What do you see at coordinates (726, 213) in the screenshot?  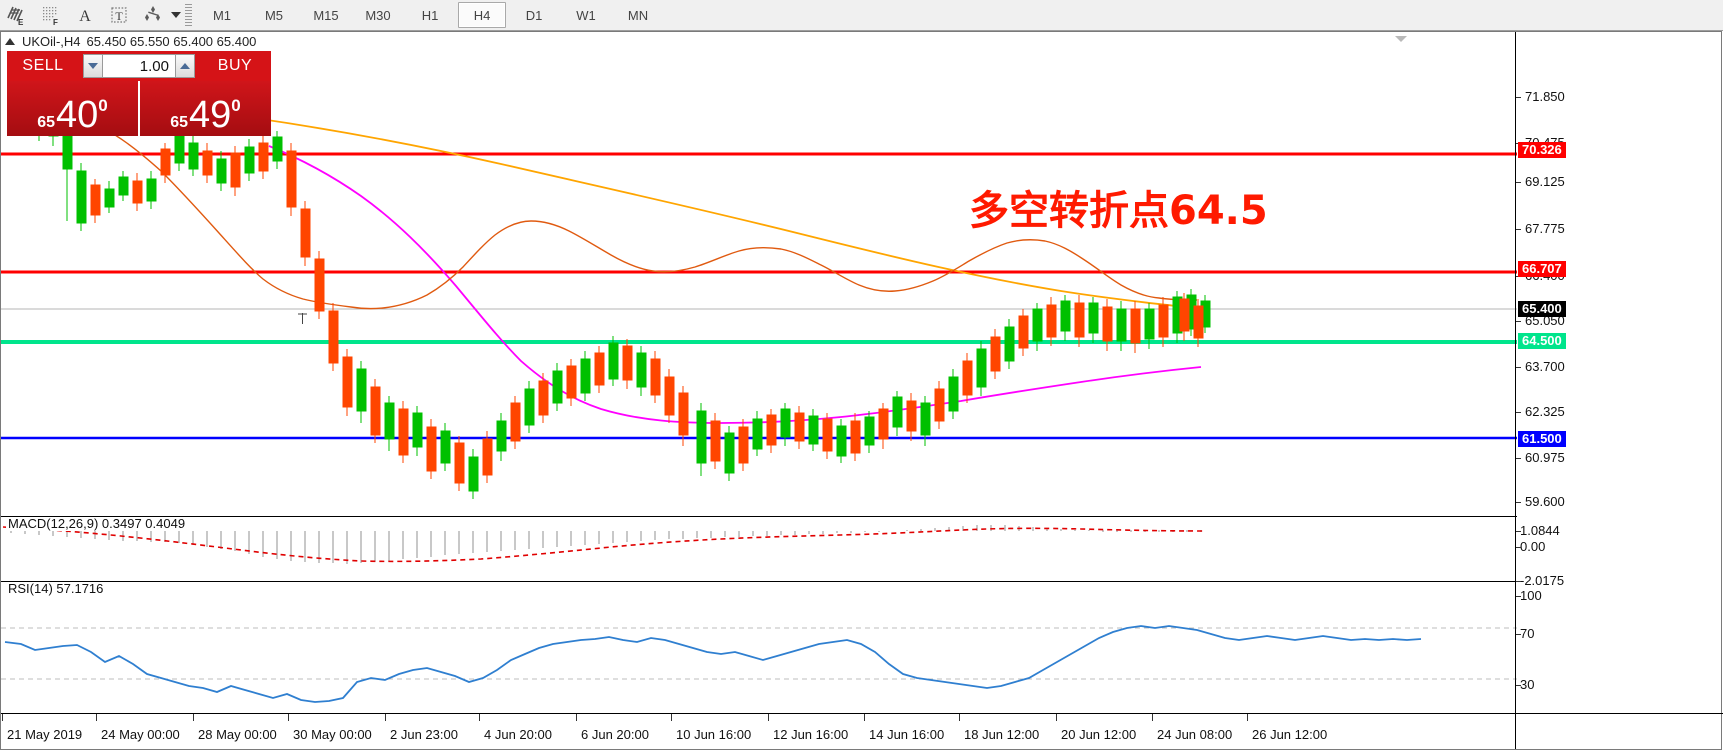 I see `ma-orange-line` at bounding box center [726, 213].